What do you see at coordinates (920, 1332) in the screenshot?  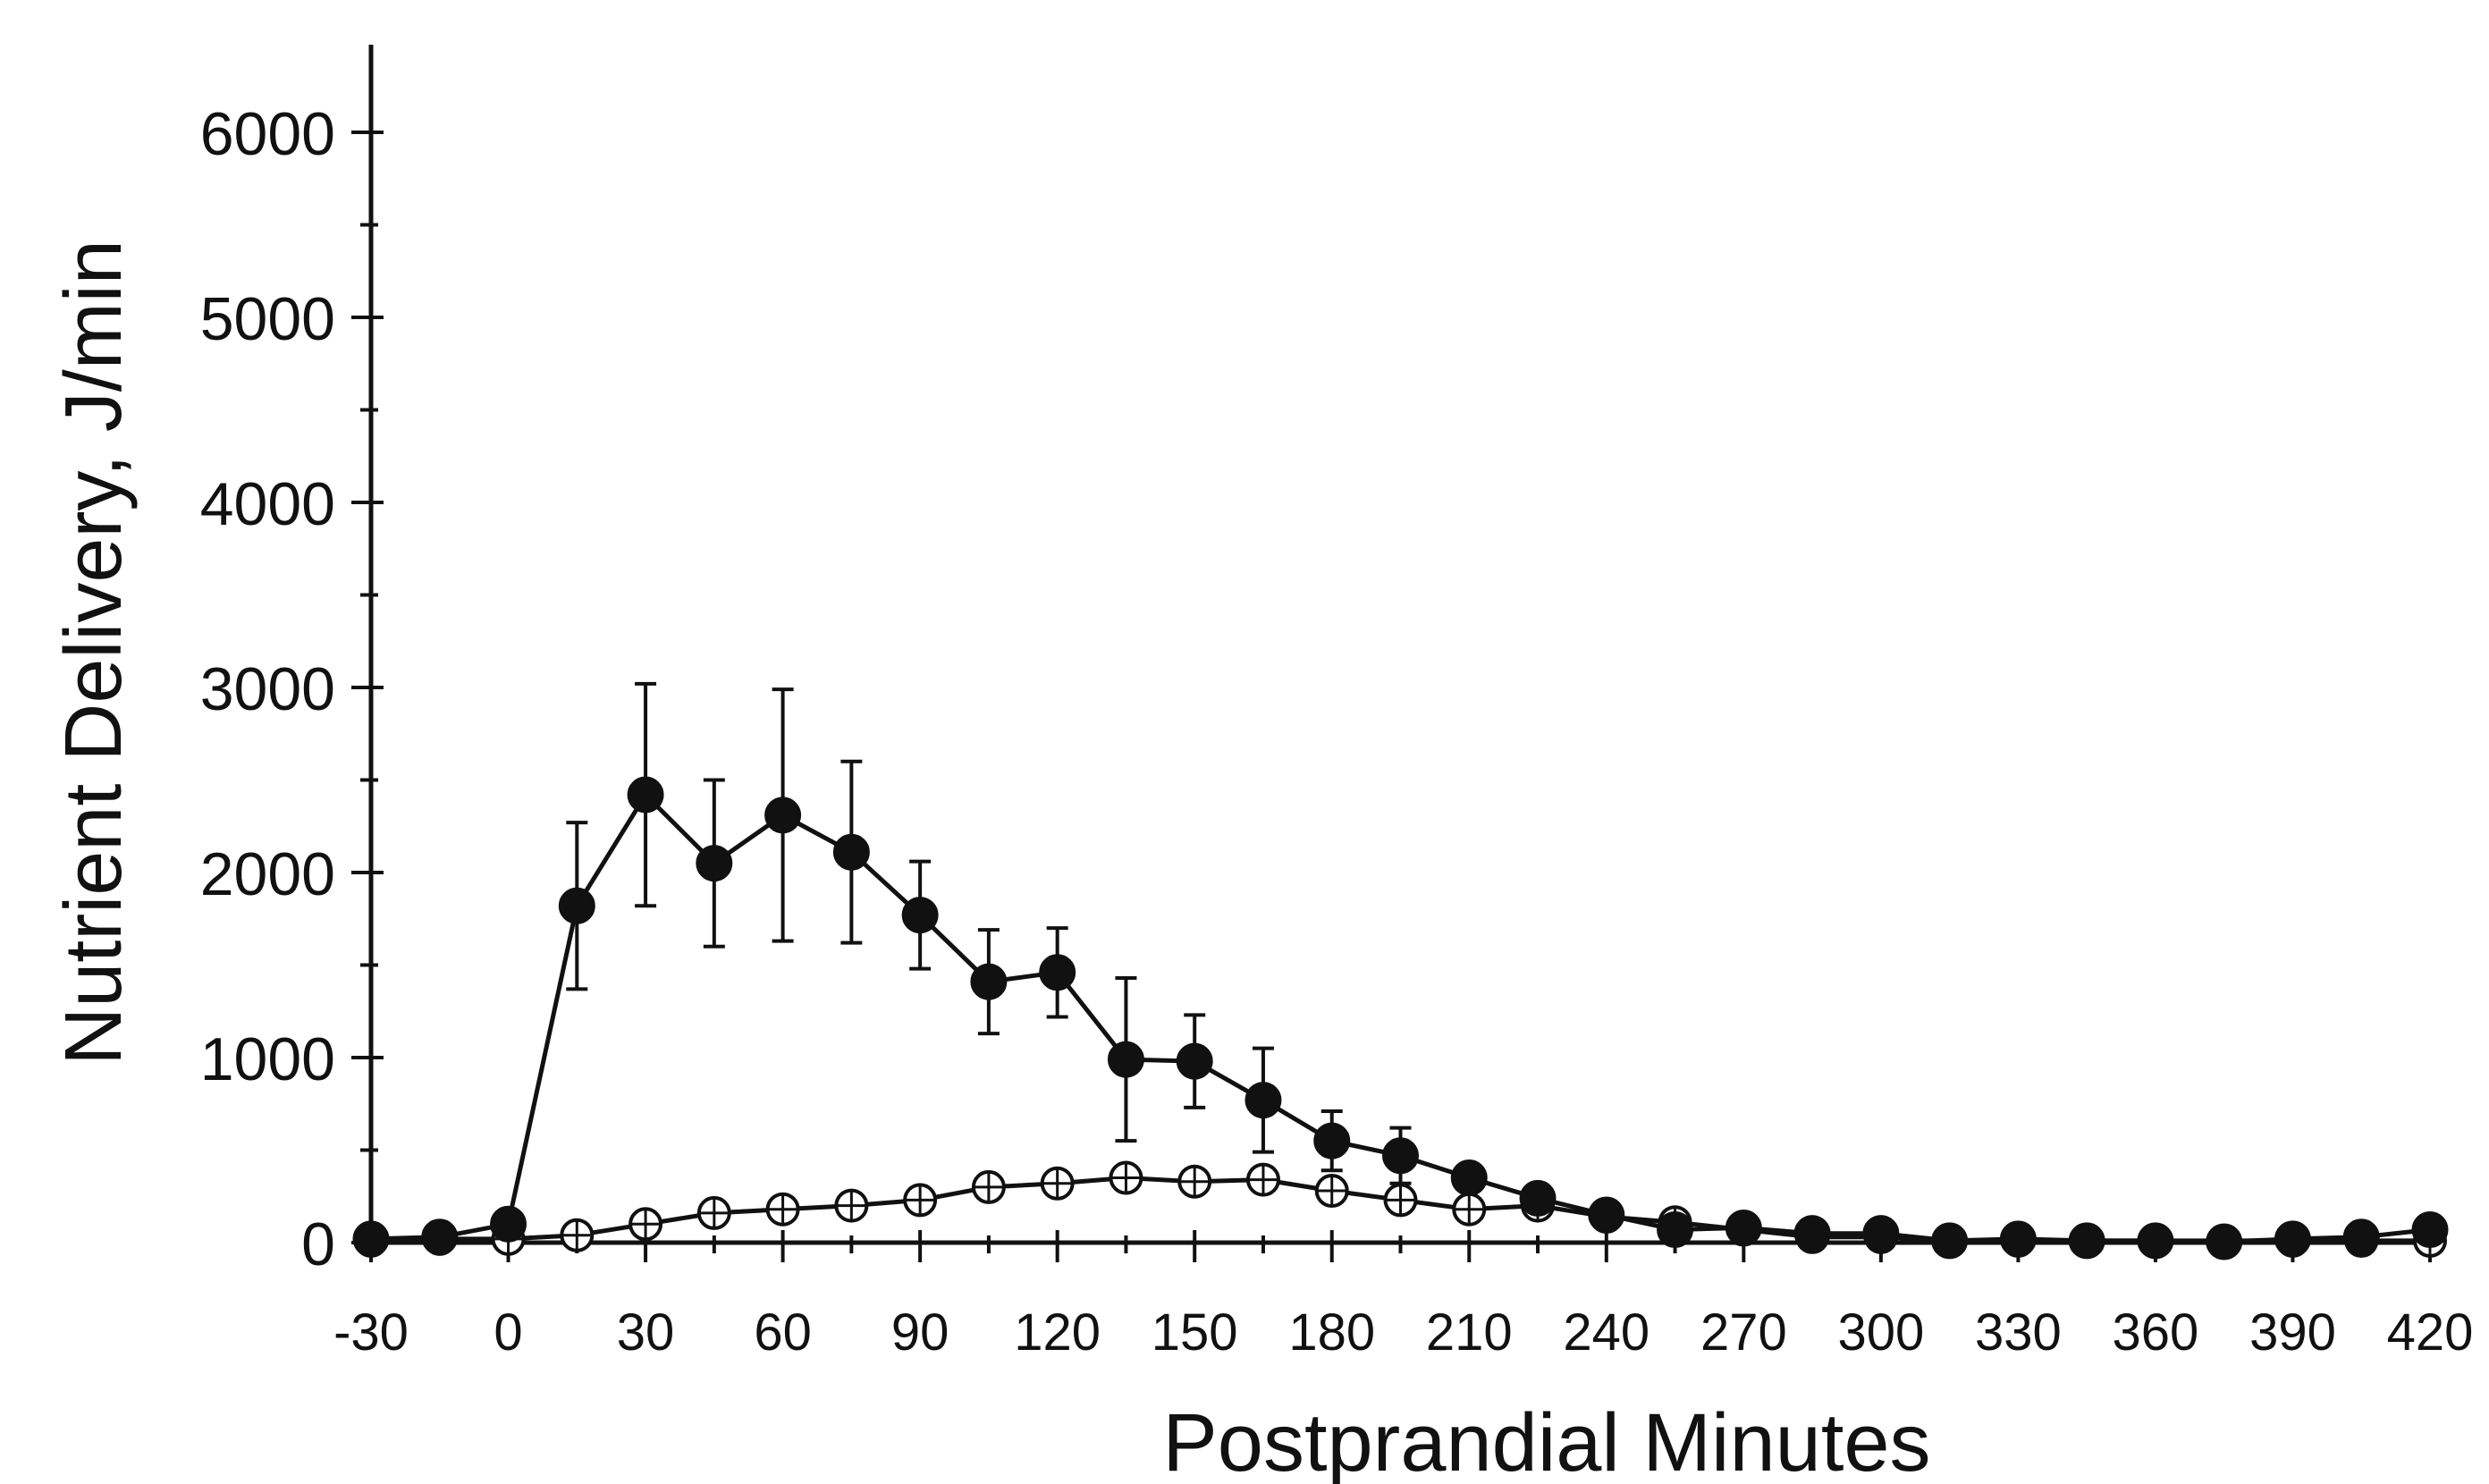 I see `x-tick-label: 90` at bounding box center [920, 1332].